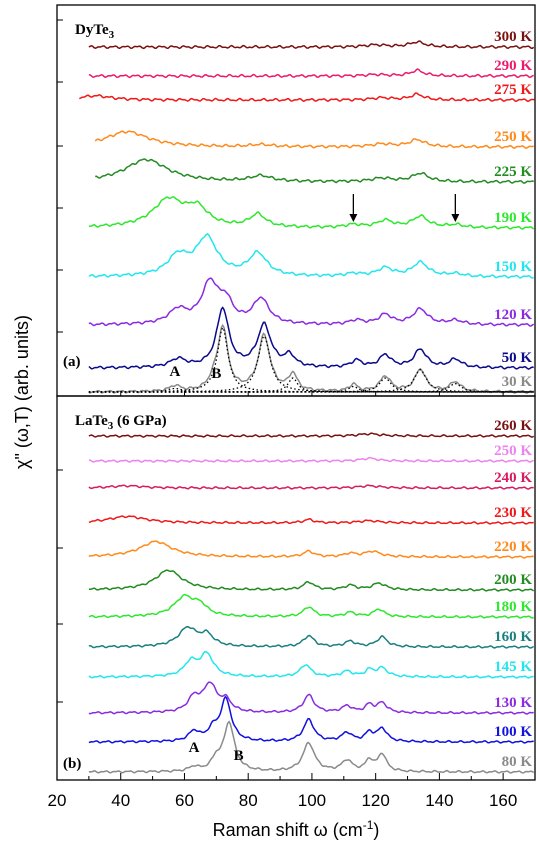  What do you see at coordinates (513, 732) in the screenshot?
I see `series-label-b-100K: 100 K` at bounding box center [513, 732].